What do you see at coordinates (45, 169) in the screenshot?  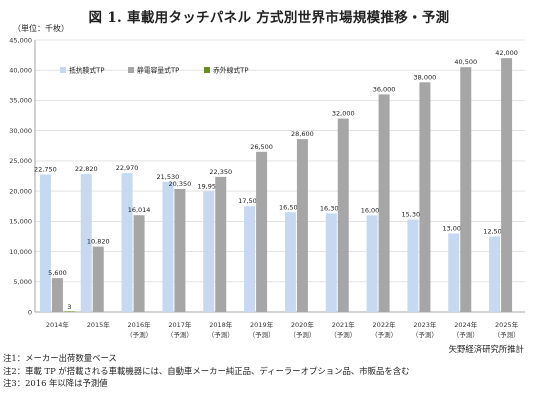 I see `data-label-resistive: 22,750` at bounding box center [45, 169].